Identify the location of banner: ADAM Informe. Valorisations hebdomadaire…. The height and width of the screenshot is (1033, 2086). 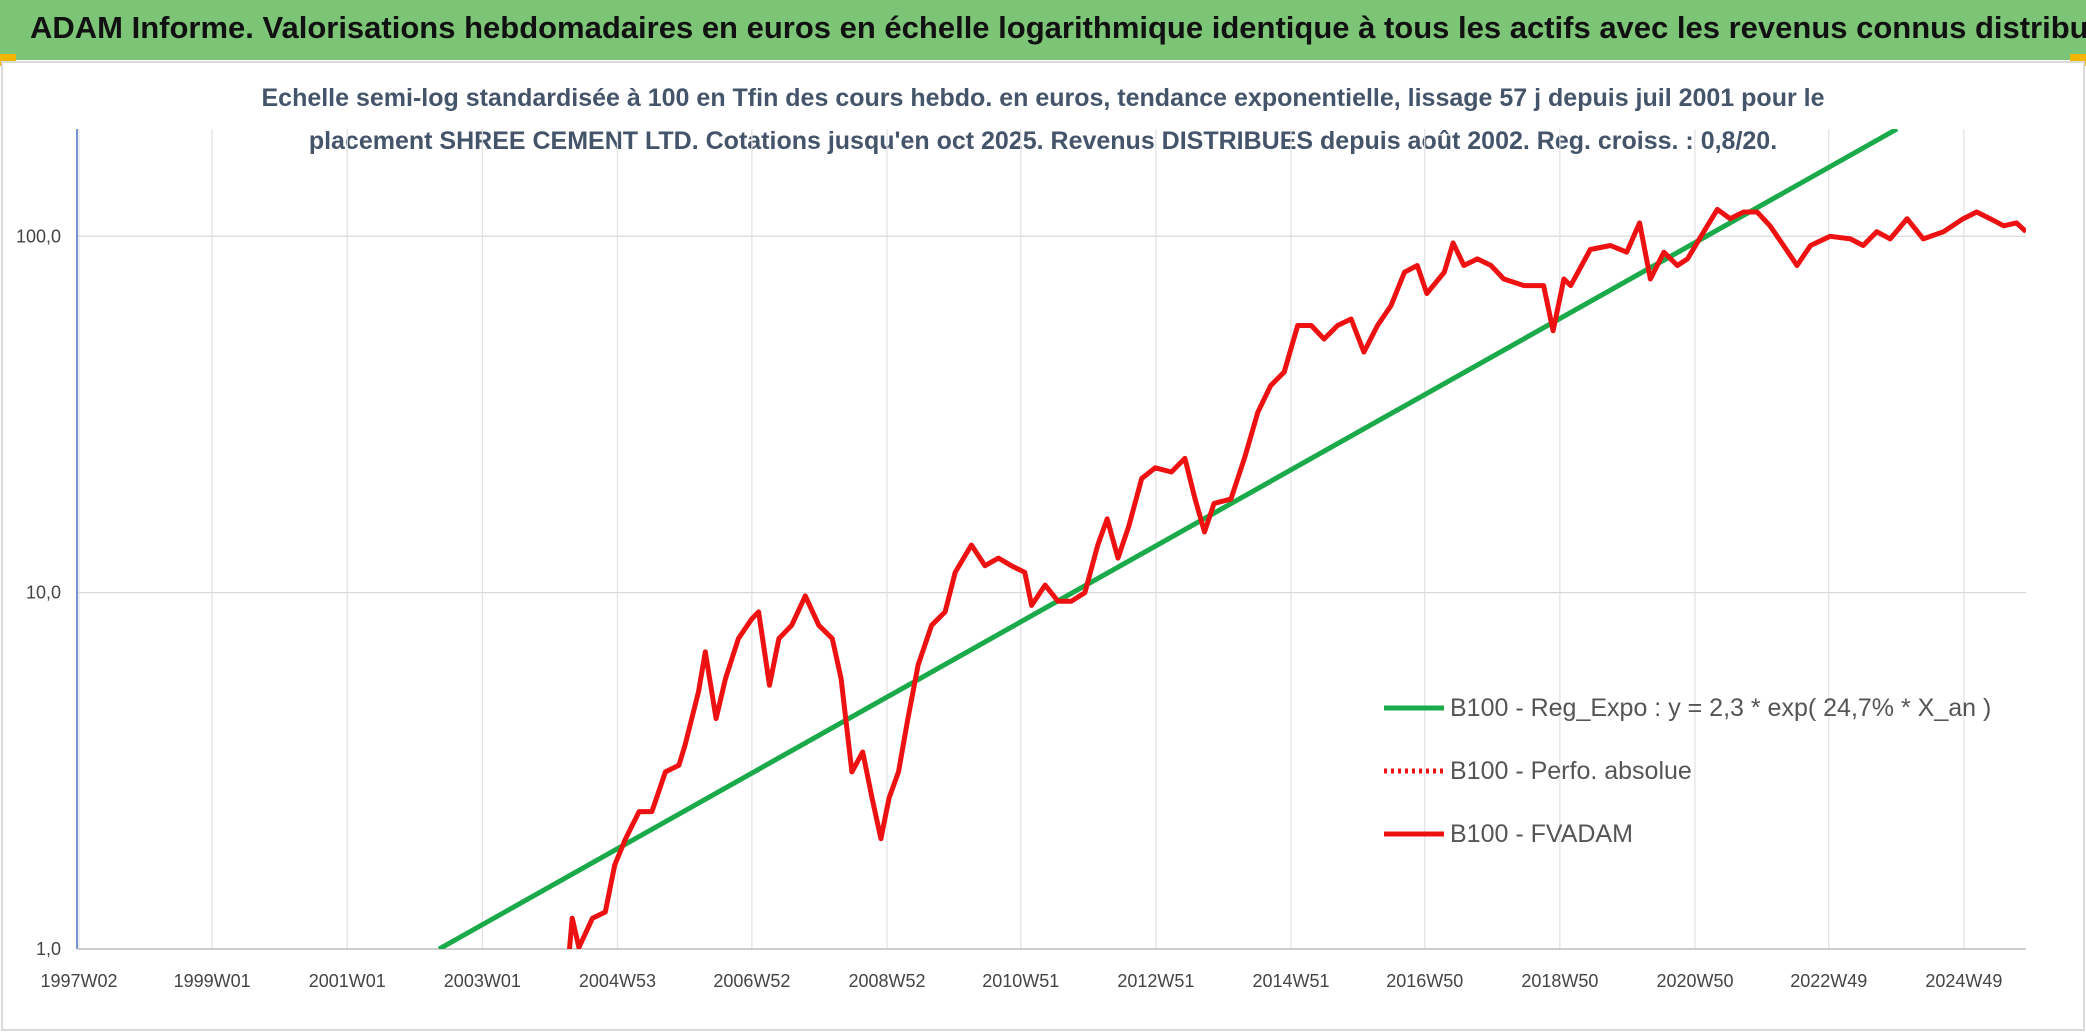
(1043, 30).